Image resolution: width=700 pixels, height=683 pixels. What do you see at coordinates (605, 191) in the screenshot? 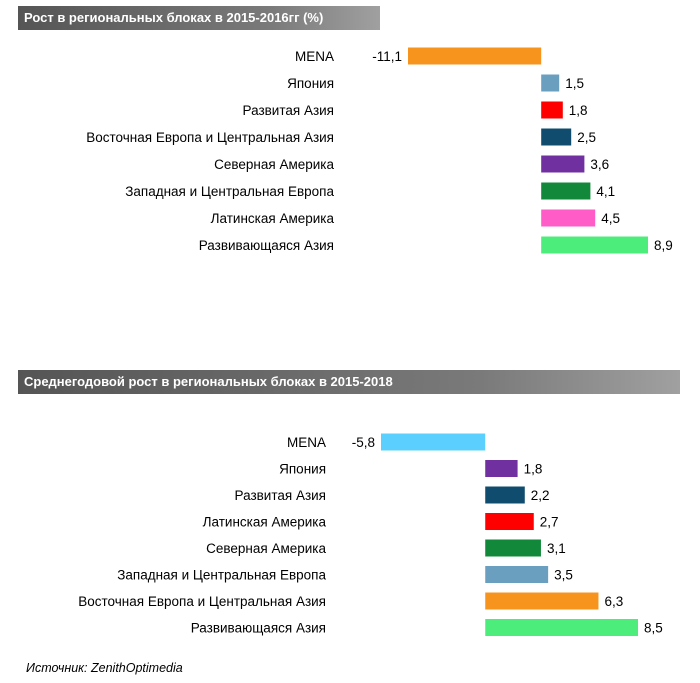
I see `chart1-value-label-5: 4,1` at bounding box center [605, 191].